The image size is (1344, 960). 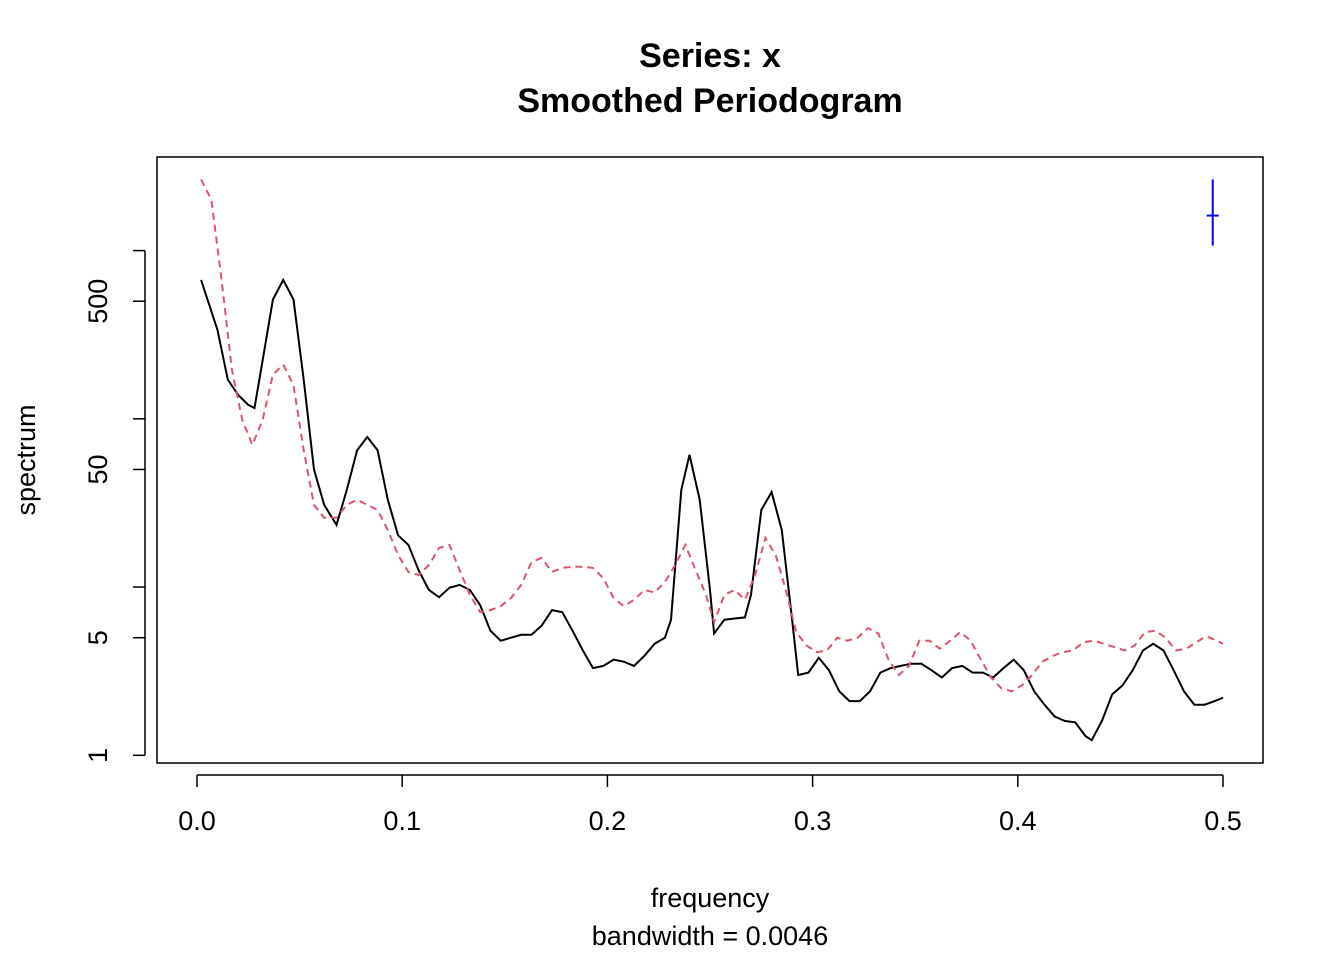 I want to click on y-axis-label: spectrum, so click(x=26, y=459).